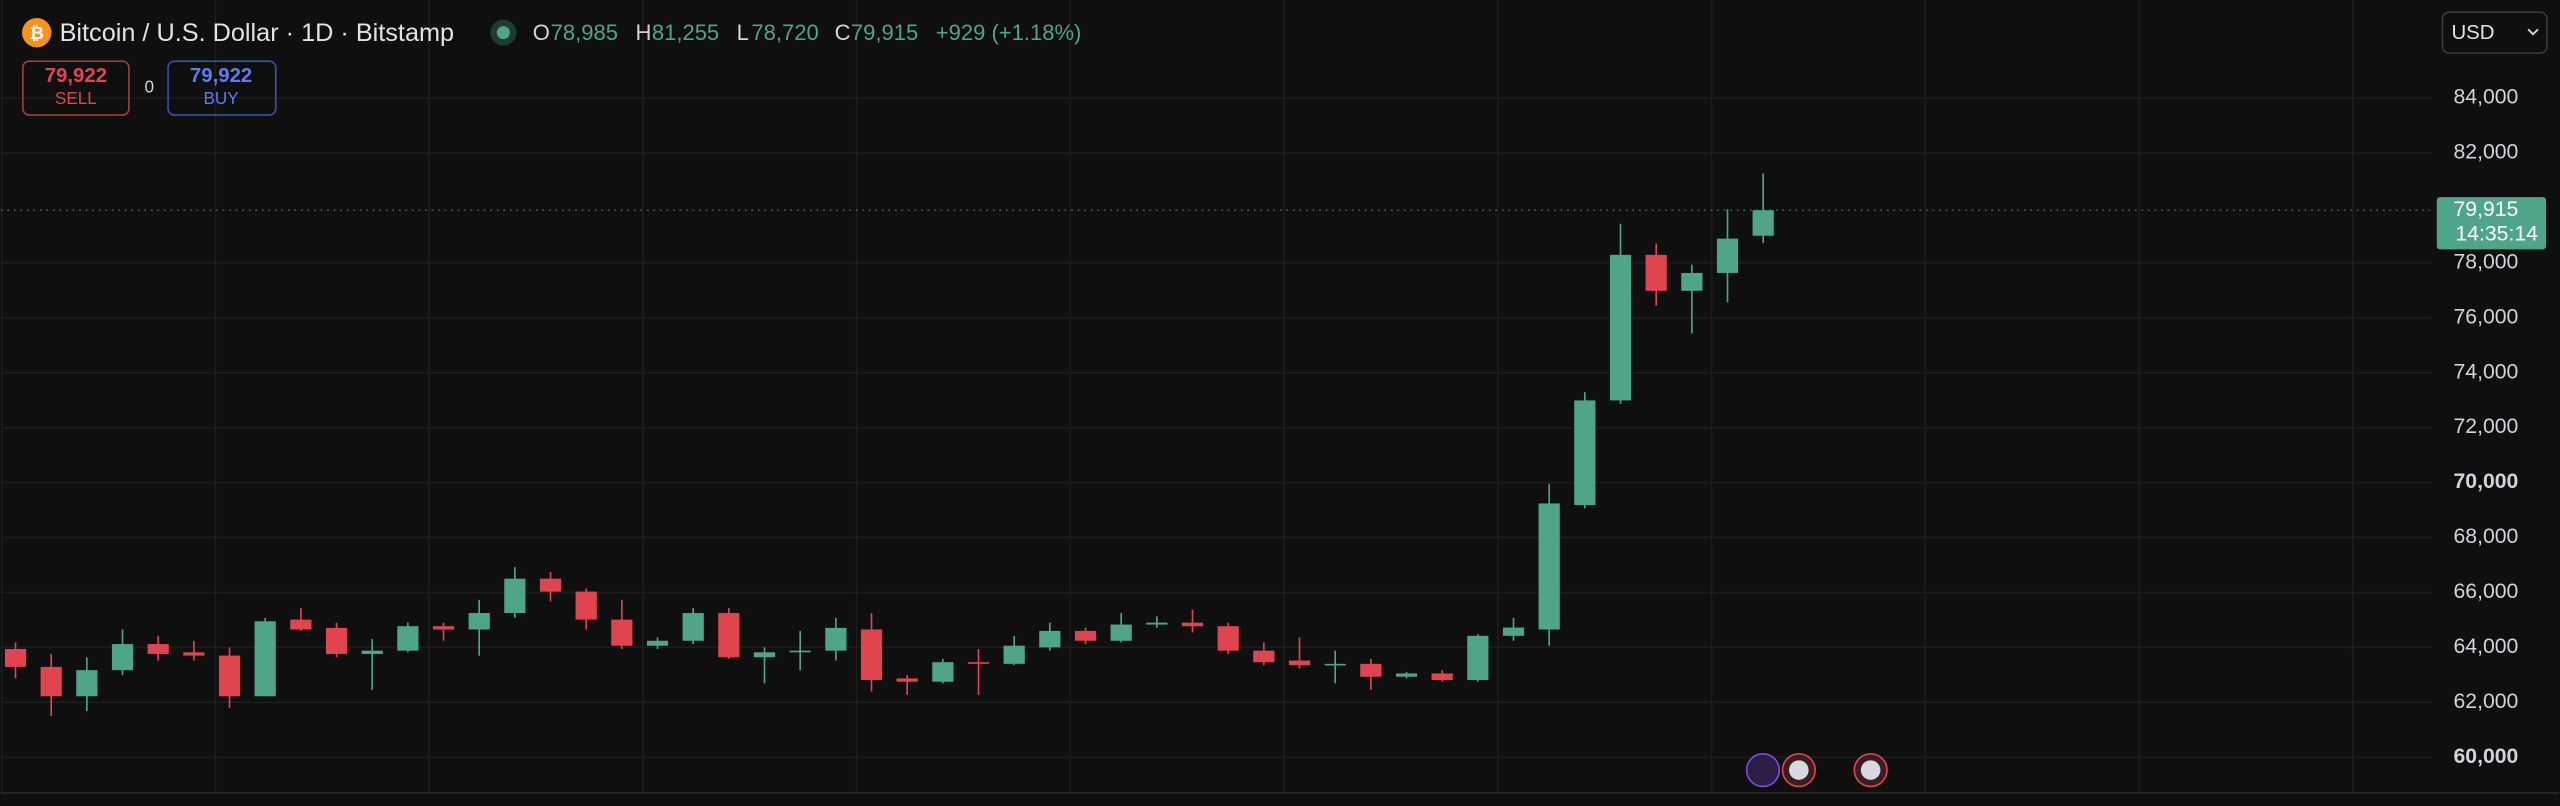 This screenshot has height=806, width=2560. What do you see at coordinates (743, 32) in the screenshot?
I see `ohlc-label: L` at bounding box center [743, 32].